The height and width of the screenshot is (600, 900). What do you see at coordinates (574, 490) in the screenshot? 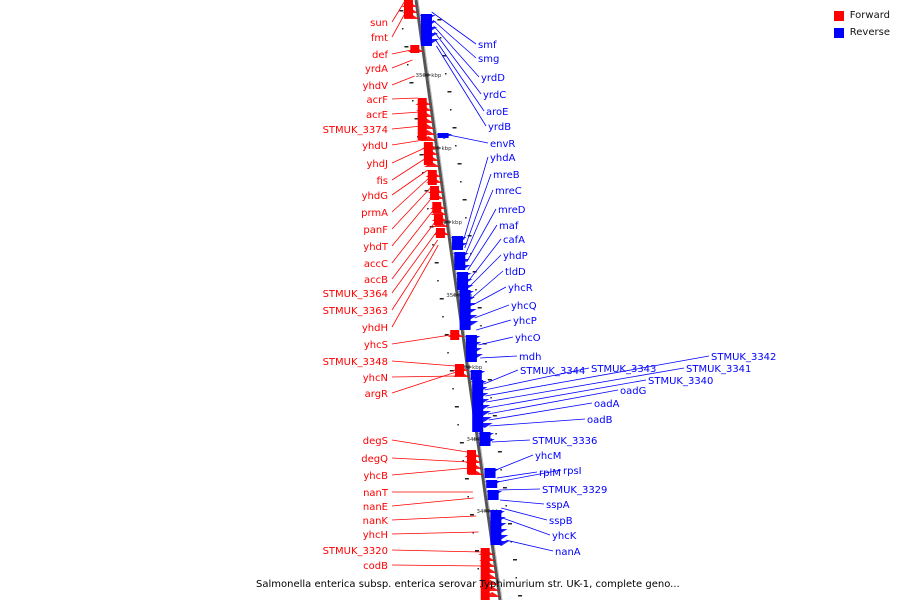
I see `reverse-gene-label: STMUK_3329` at bounding box center [574, 490].